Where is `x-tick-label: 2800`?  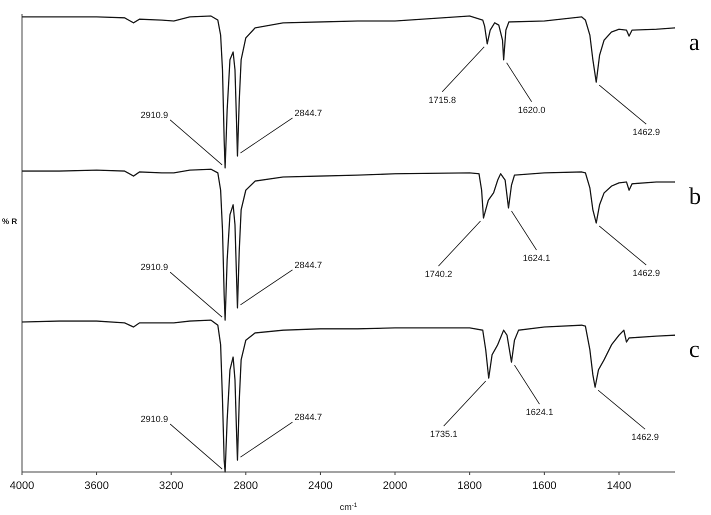
x-tick-label: 2800 is located at coordinates (246, 486).